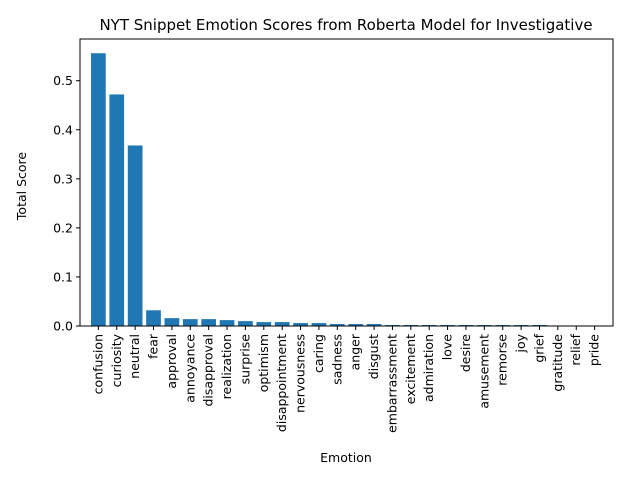  Describe the element at coordinates (190, 322) in the screenshot. I see `bar-annoyance` at that location.